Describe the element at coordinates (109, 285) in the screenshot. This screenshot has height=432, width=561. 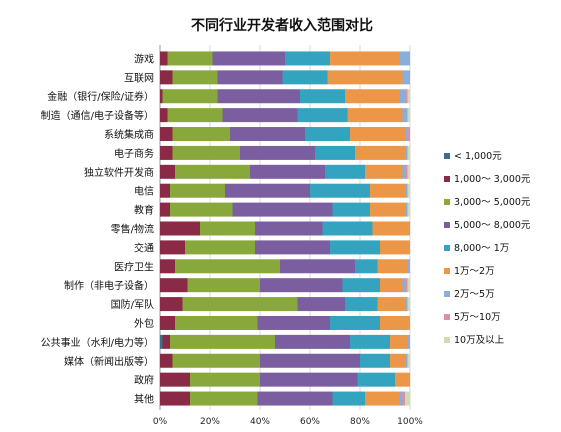
I see `category-label: 制作（非电子设备）` at that location.